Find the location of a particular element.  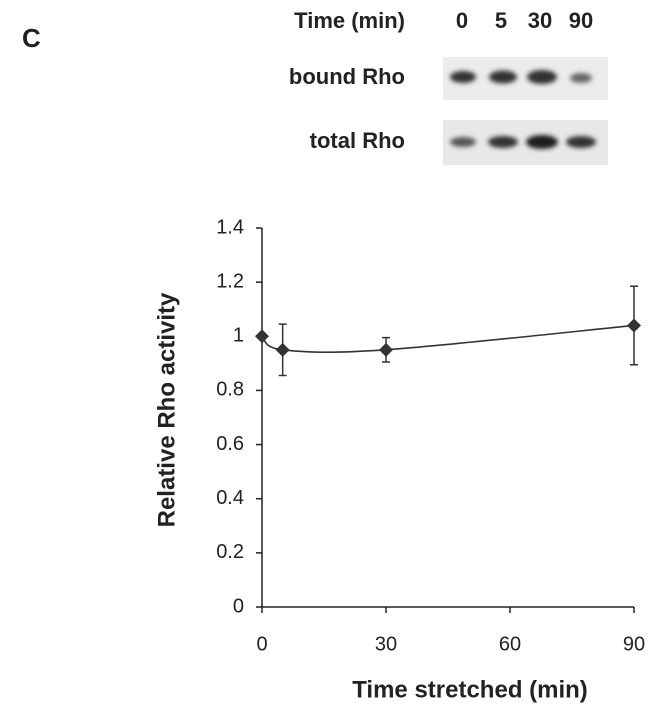

lane-label: 90 is located at coordinates (581, 20).